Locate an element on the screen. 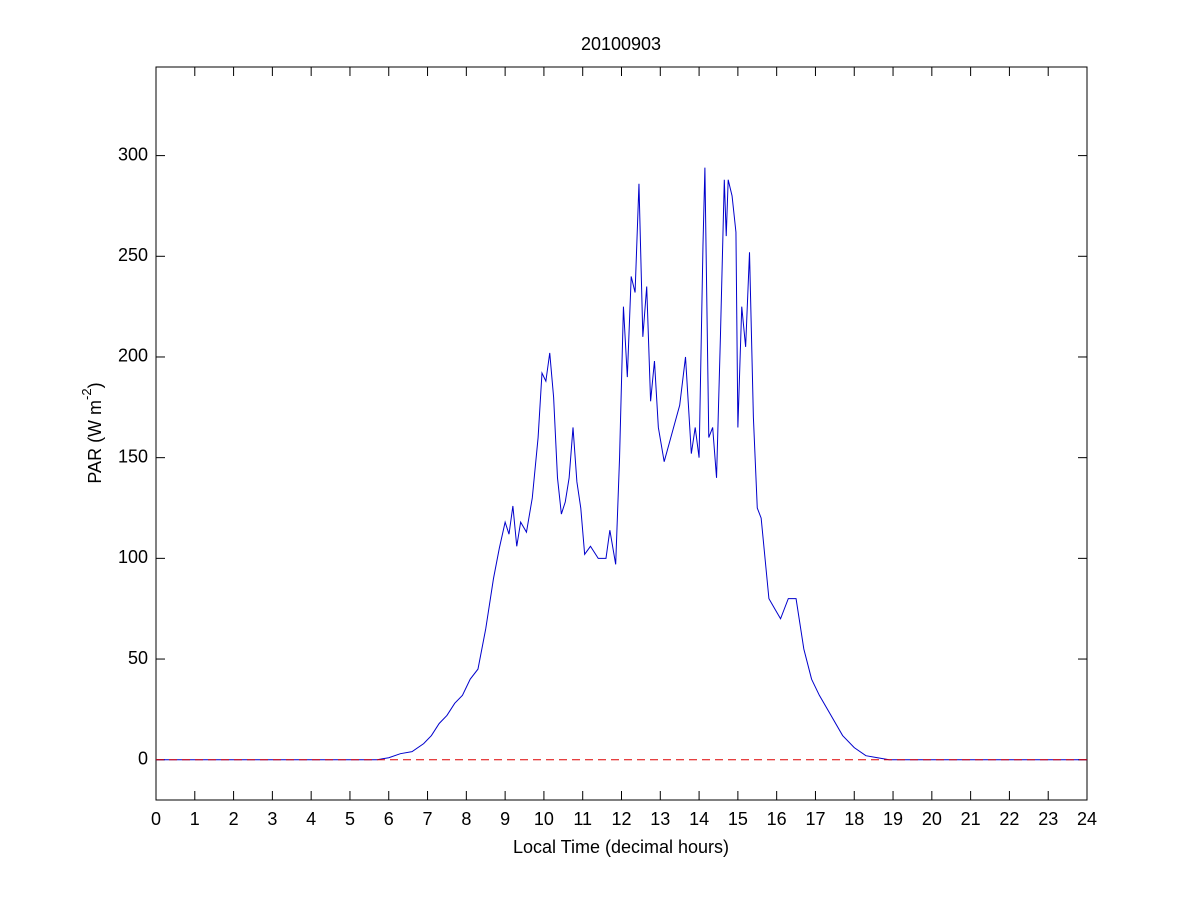 This screenshot has width=1201, height=900. y-tick-label: 300 is located at coordinates (133, 154).